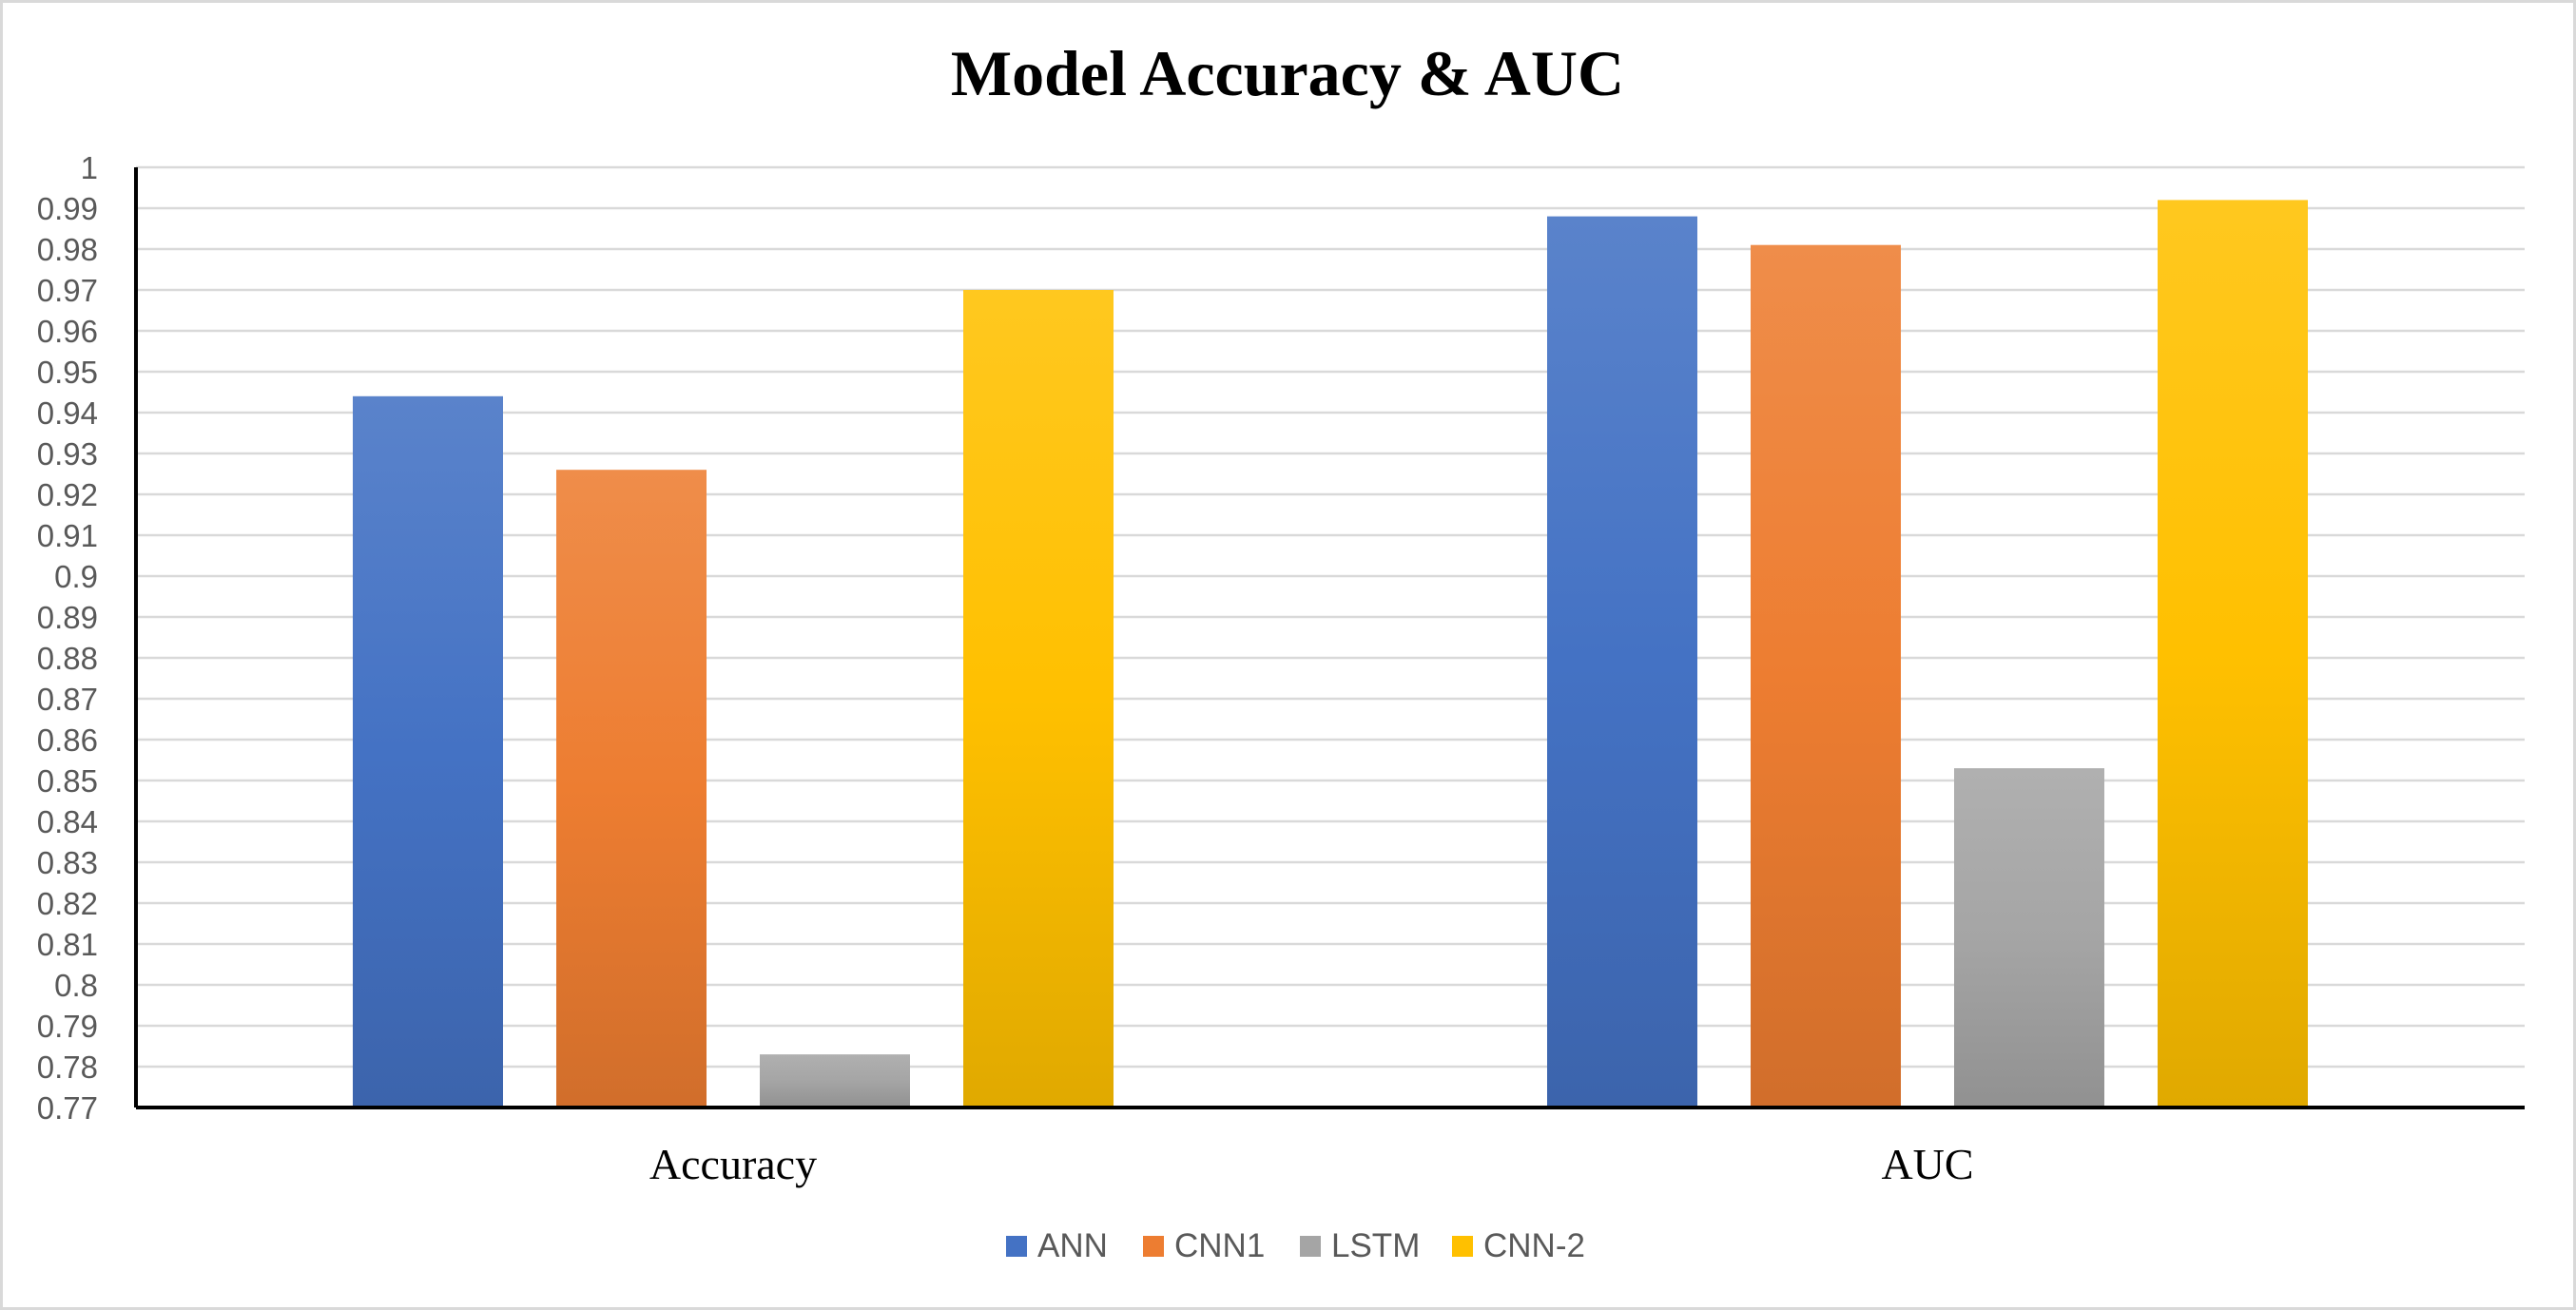 This screenshot has width=2576, height=1310. Describe the element at coordinates (1826, 676) in the screenshot. I see `bar-cnn1-auc` at that location.